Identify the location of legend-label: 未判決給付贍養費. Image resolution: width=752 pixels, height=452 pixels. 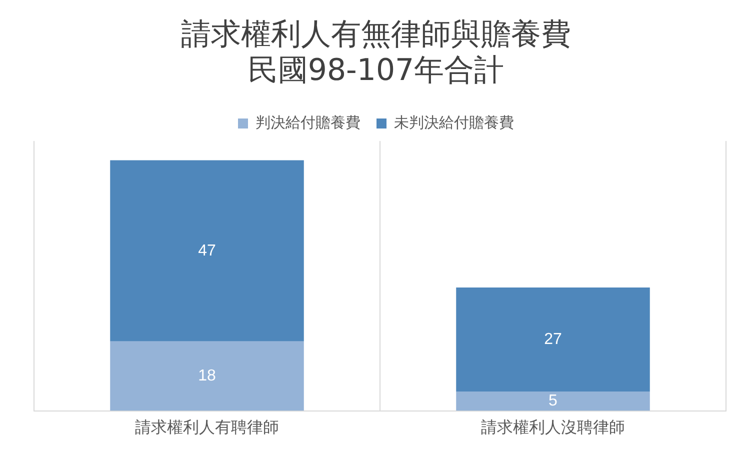
(454, 122).